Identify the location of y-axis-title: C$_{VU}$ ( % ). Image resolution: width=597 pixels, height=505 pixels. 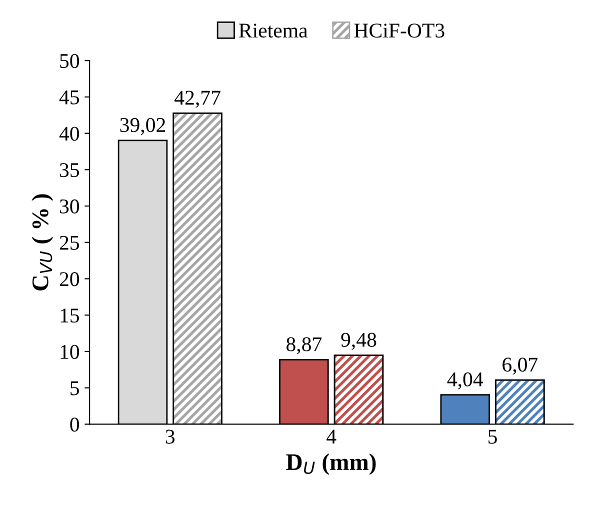
(43, 242).